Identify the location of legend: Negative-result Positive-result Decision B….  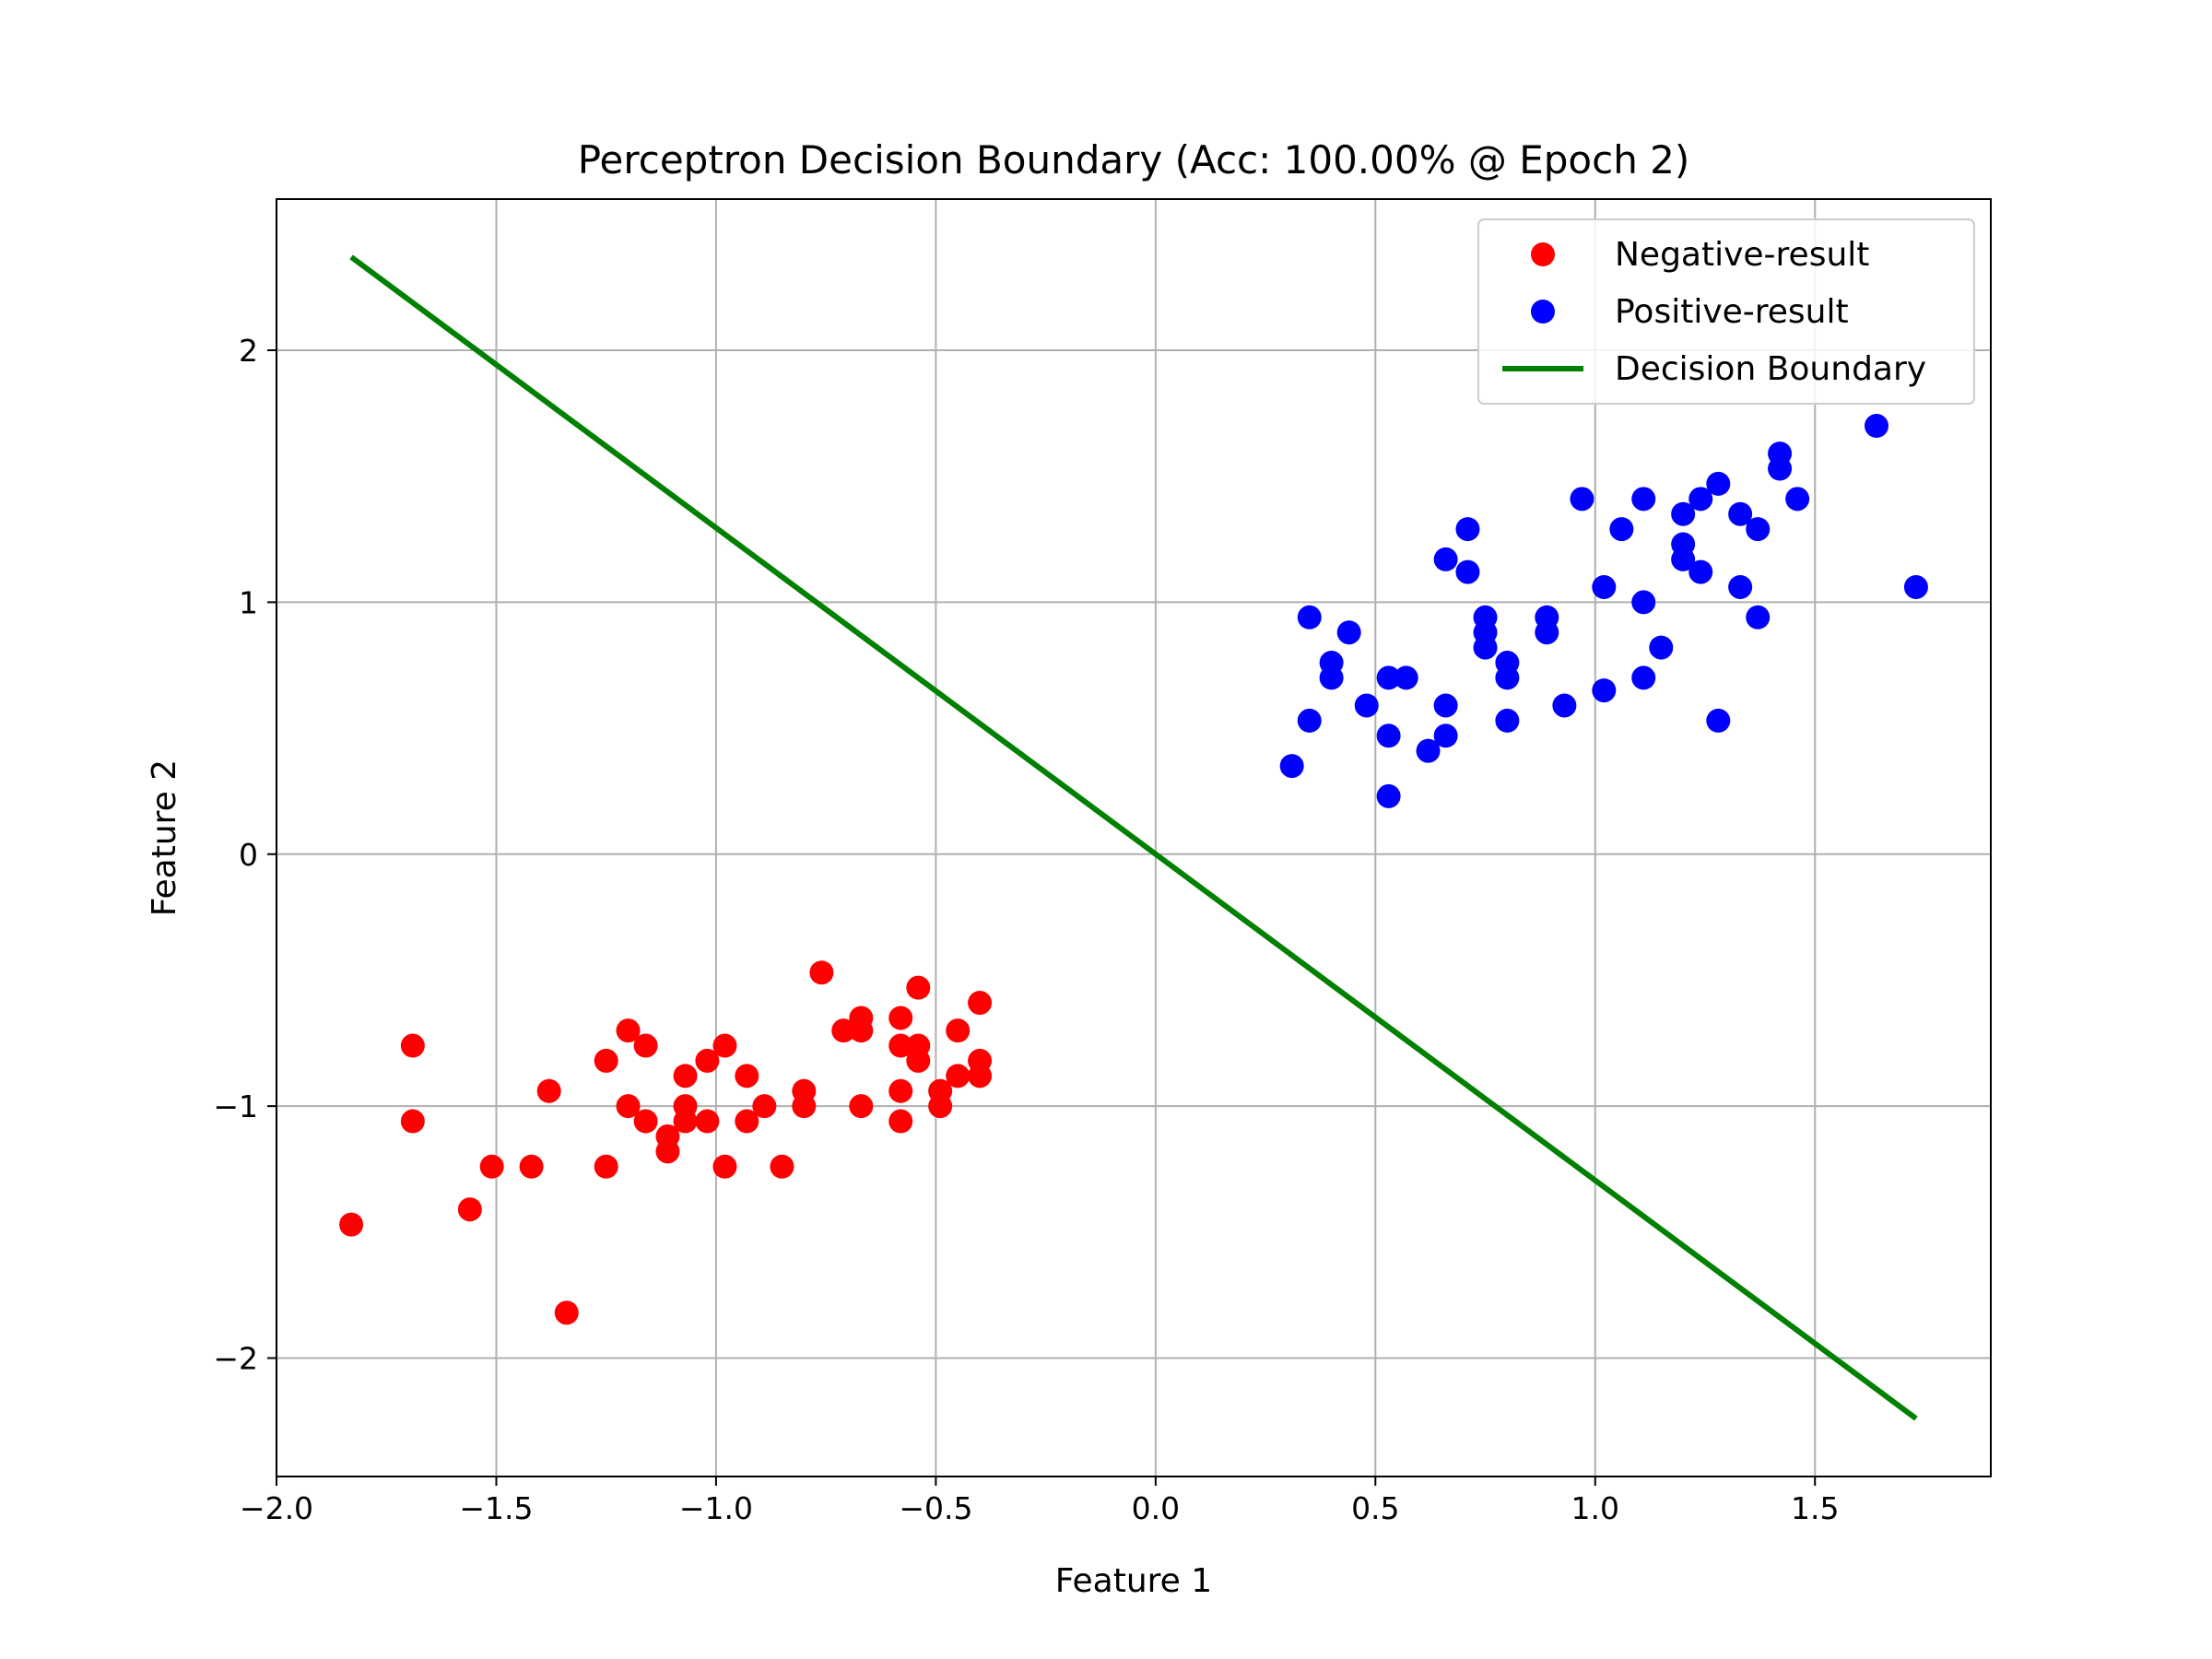
(1726, 311).